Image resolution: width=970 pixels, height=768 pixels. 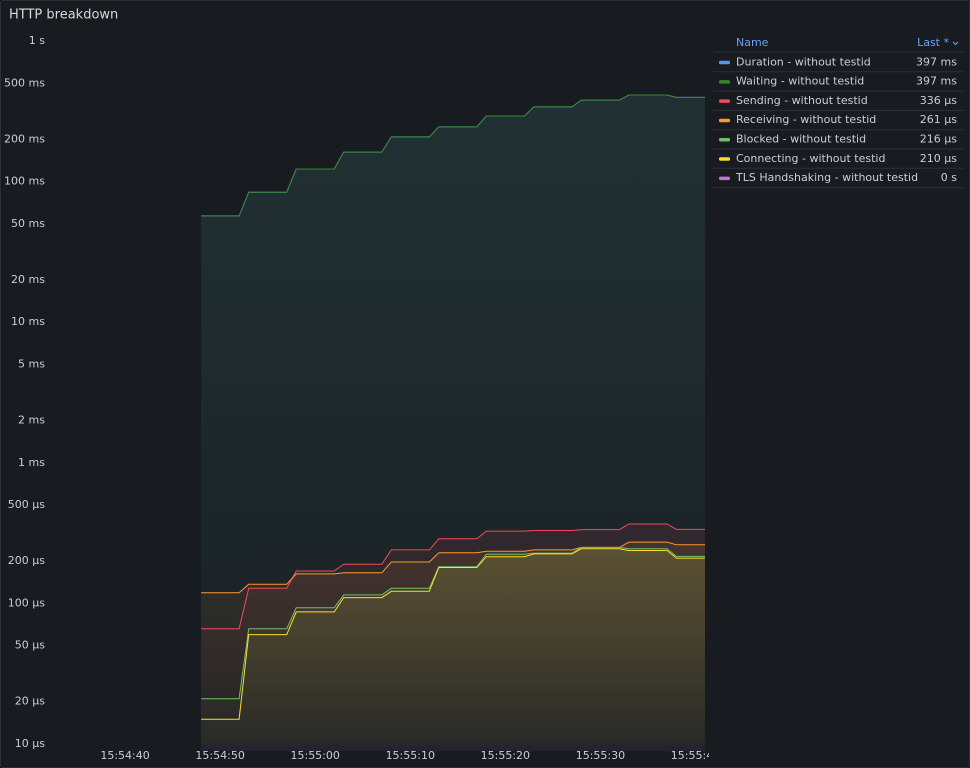 What do you see at coordinates (26, 504) in the screenshot?
I see `y-tick-label: 500 µs` at bounding box center [26, 504].